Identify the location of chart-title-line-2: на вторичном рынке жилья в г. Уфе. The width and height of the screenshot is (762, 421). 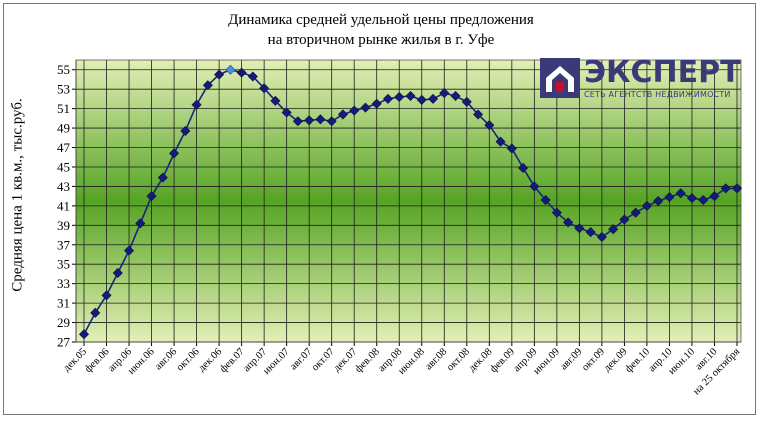
(381, 40).